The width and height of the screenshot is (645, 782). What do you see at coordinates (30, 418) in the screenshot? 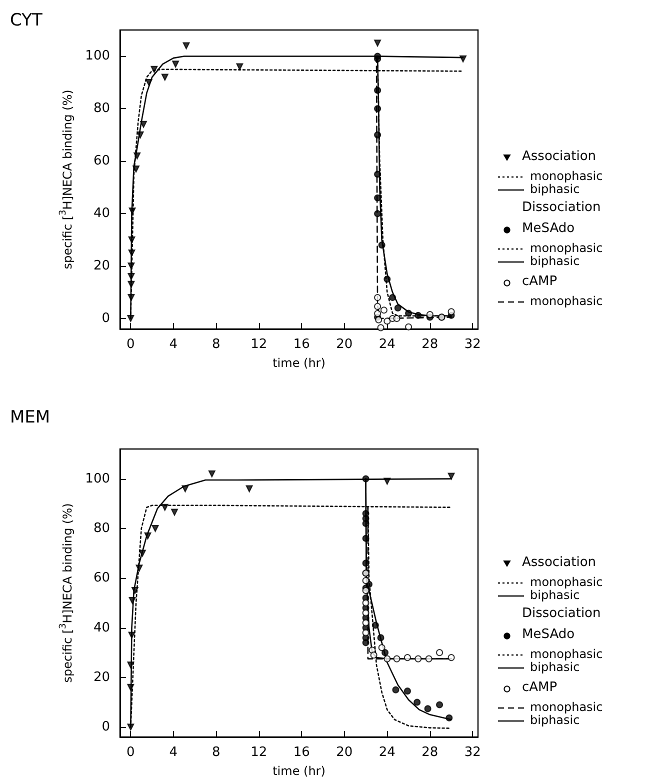
I see `chart-title: MEM` at bounding box center [30, 418].